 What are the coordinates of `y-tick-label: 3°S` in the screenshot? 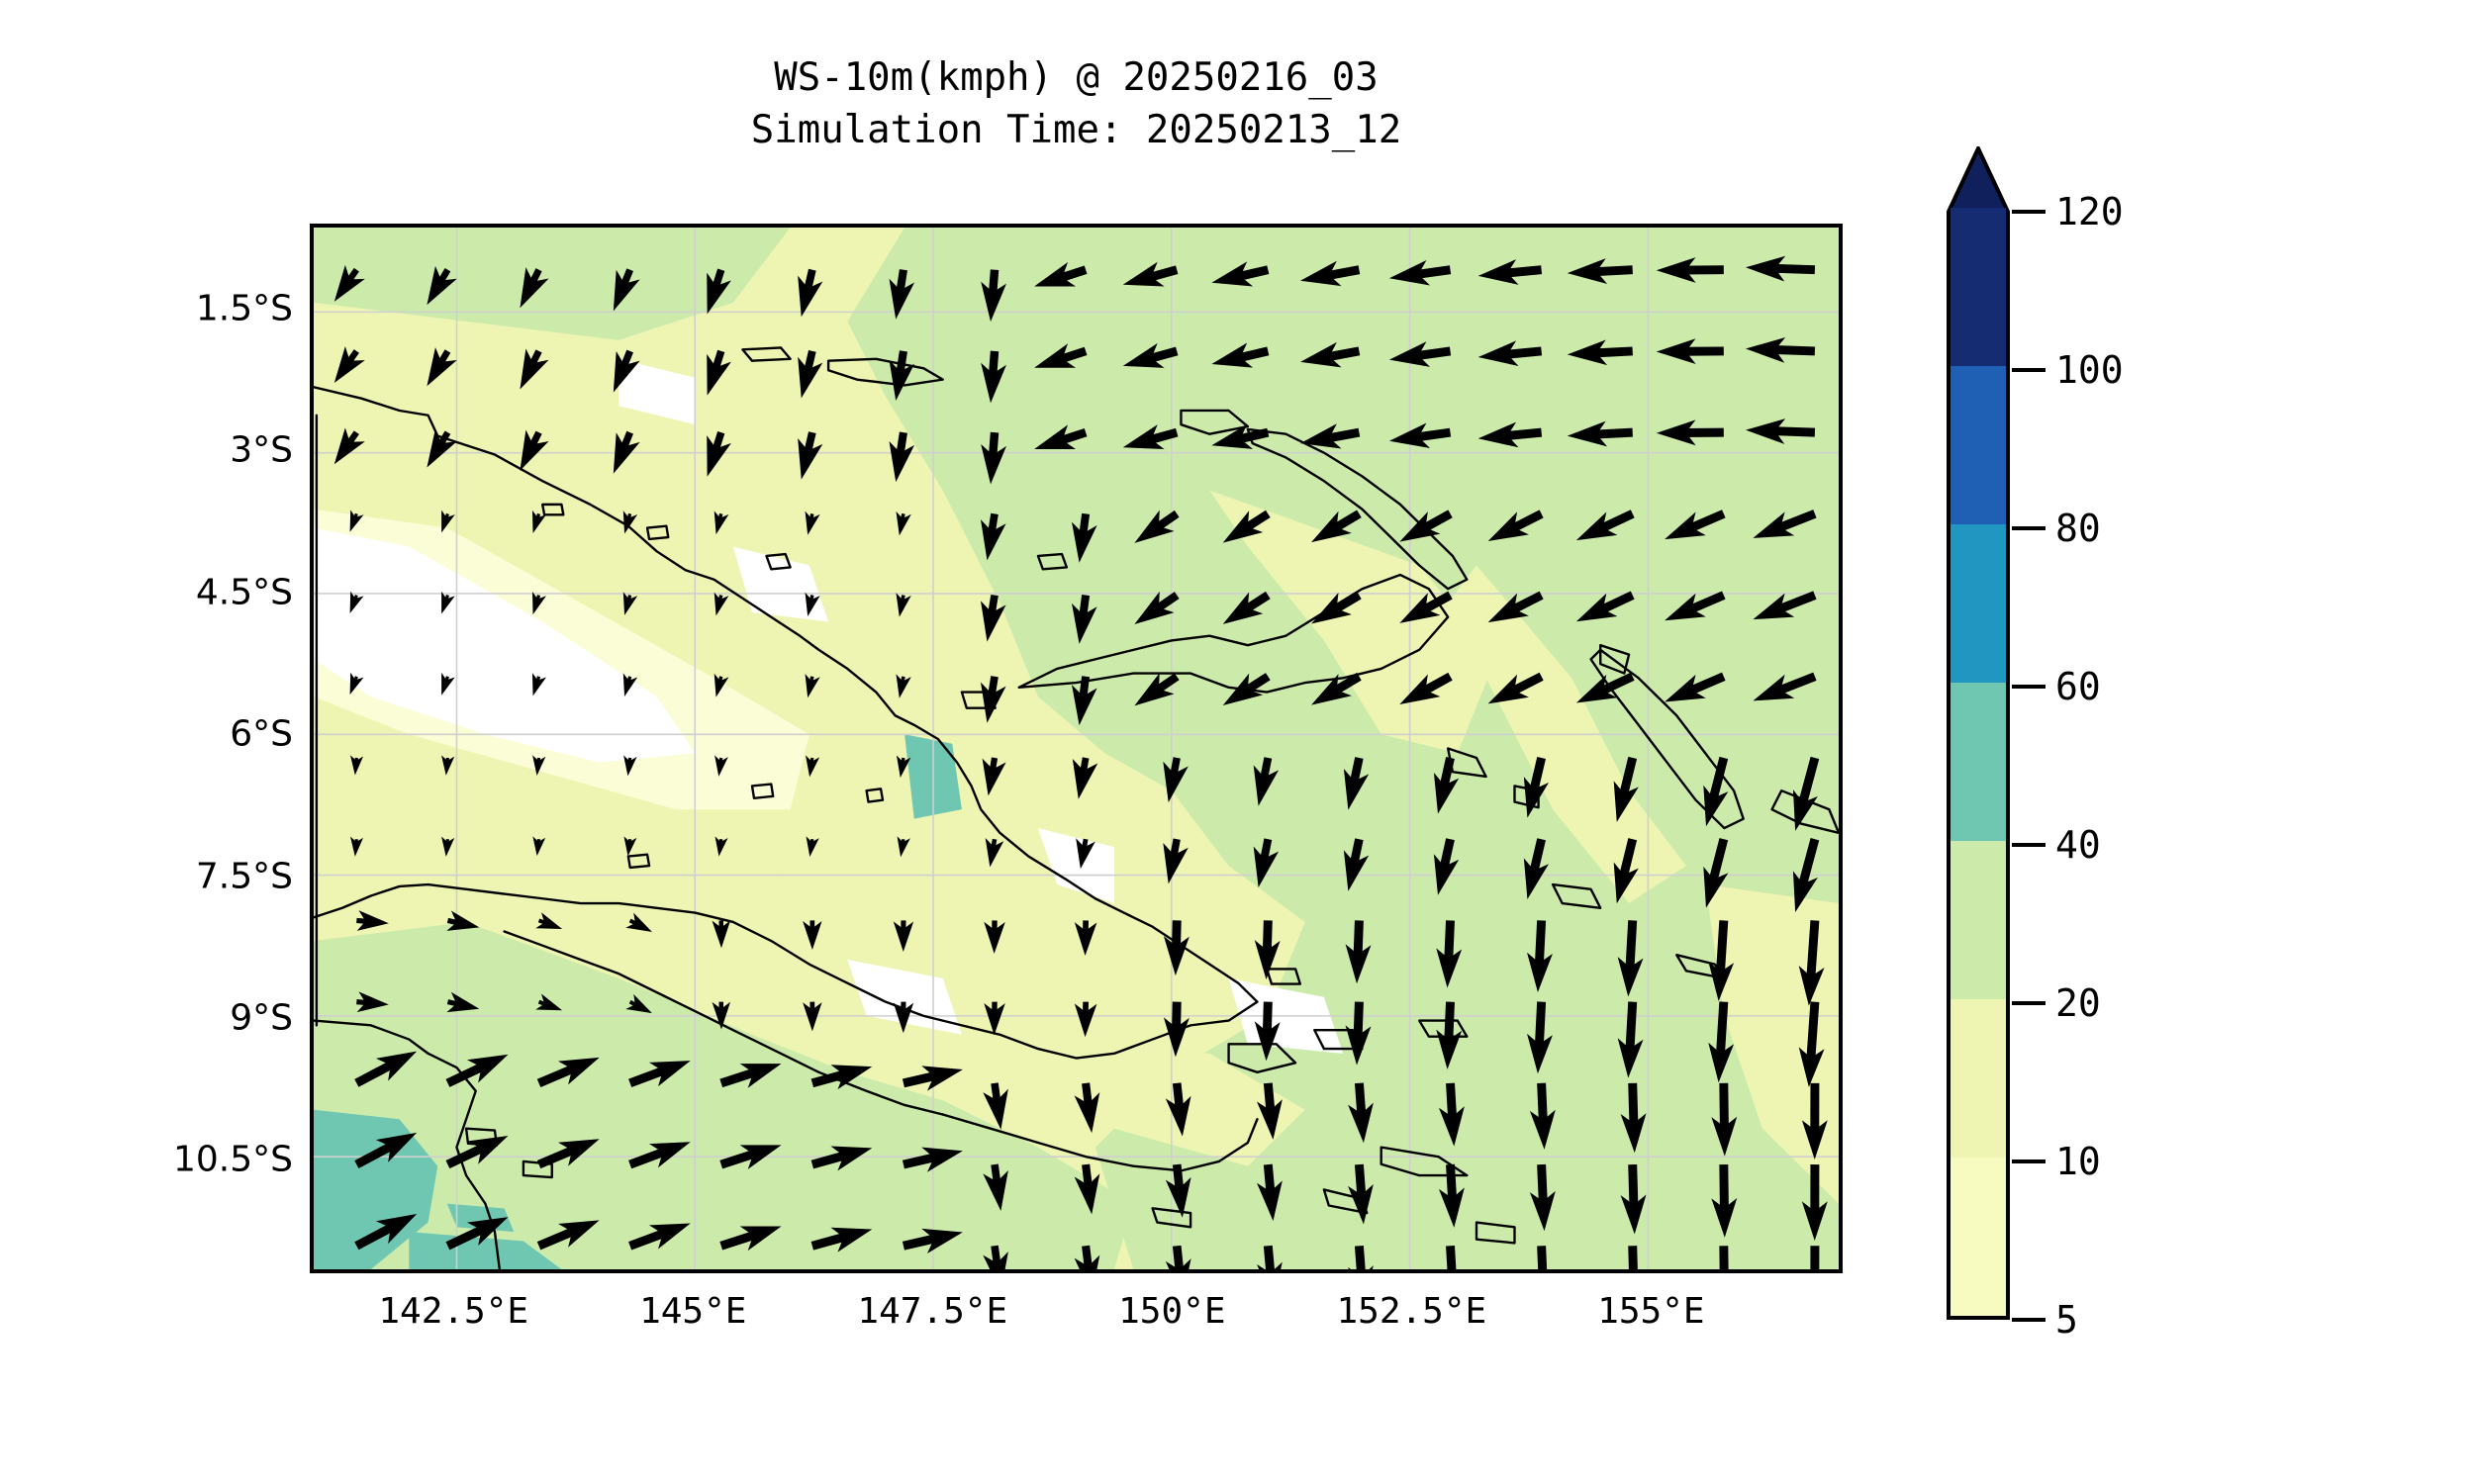 It's located at (262, 450).